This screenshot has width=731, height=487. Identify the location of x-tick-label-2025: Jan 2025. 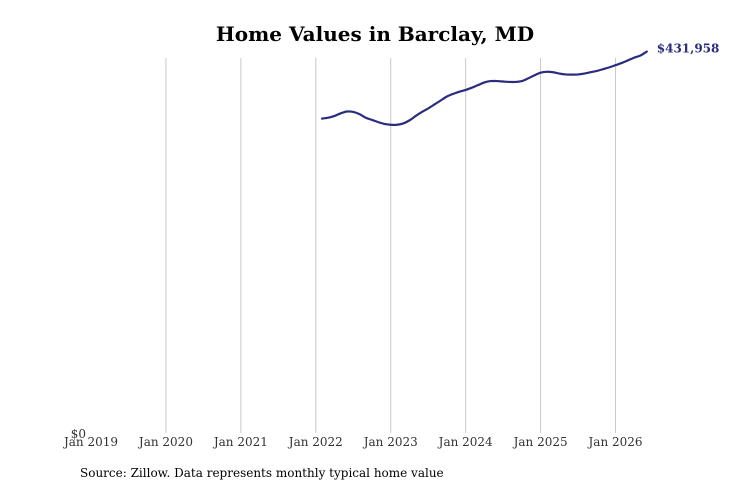
(540, 442).